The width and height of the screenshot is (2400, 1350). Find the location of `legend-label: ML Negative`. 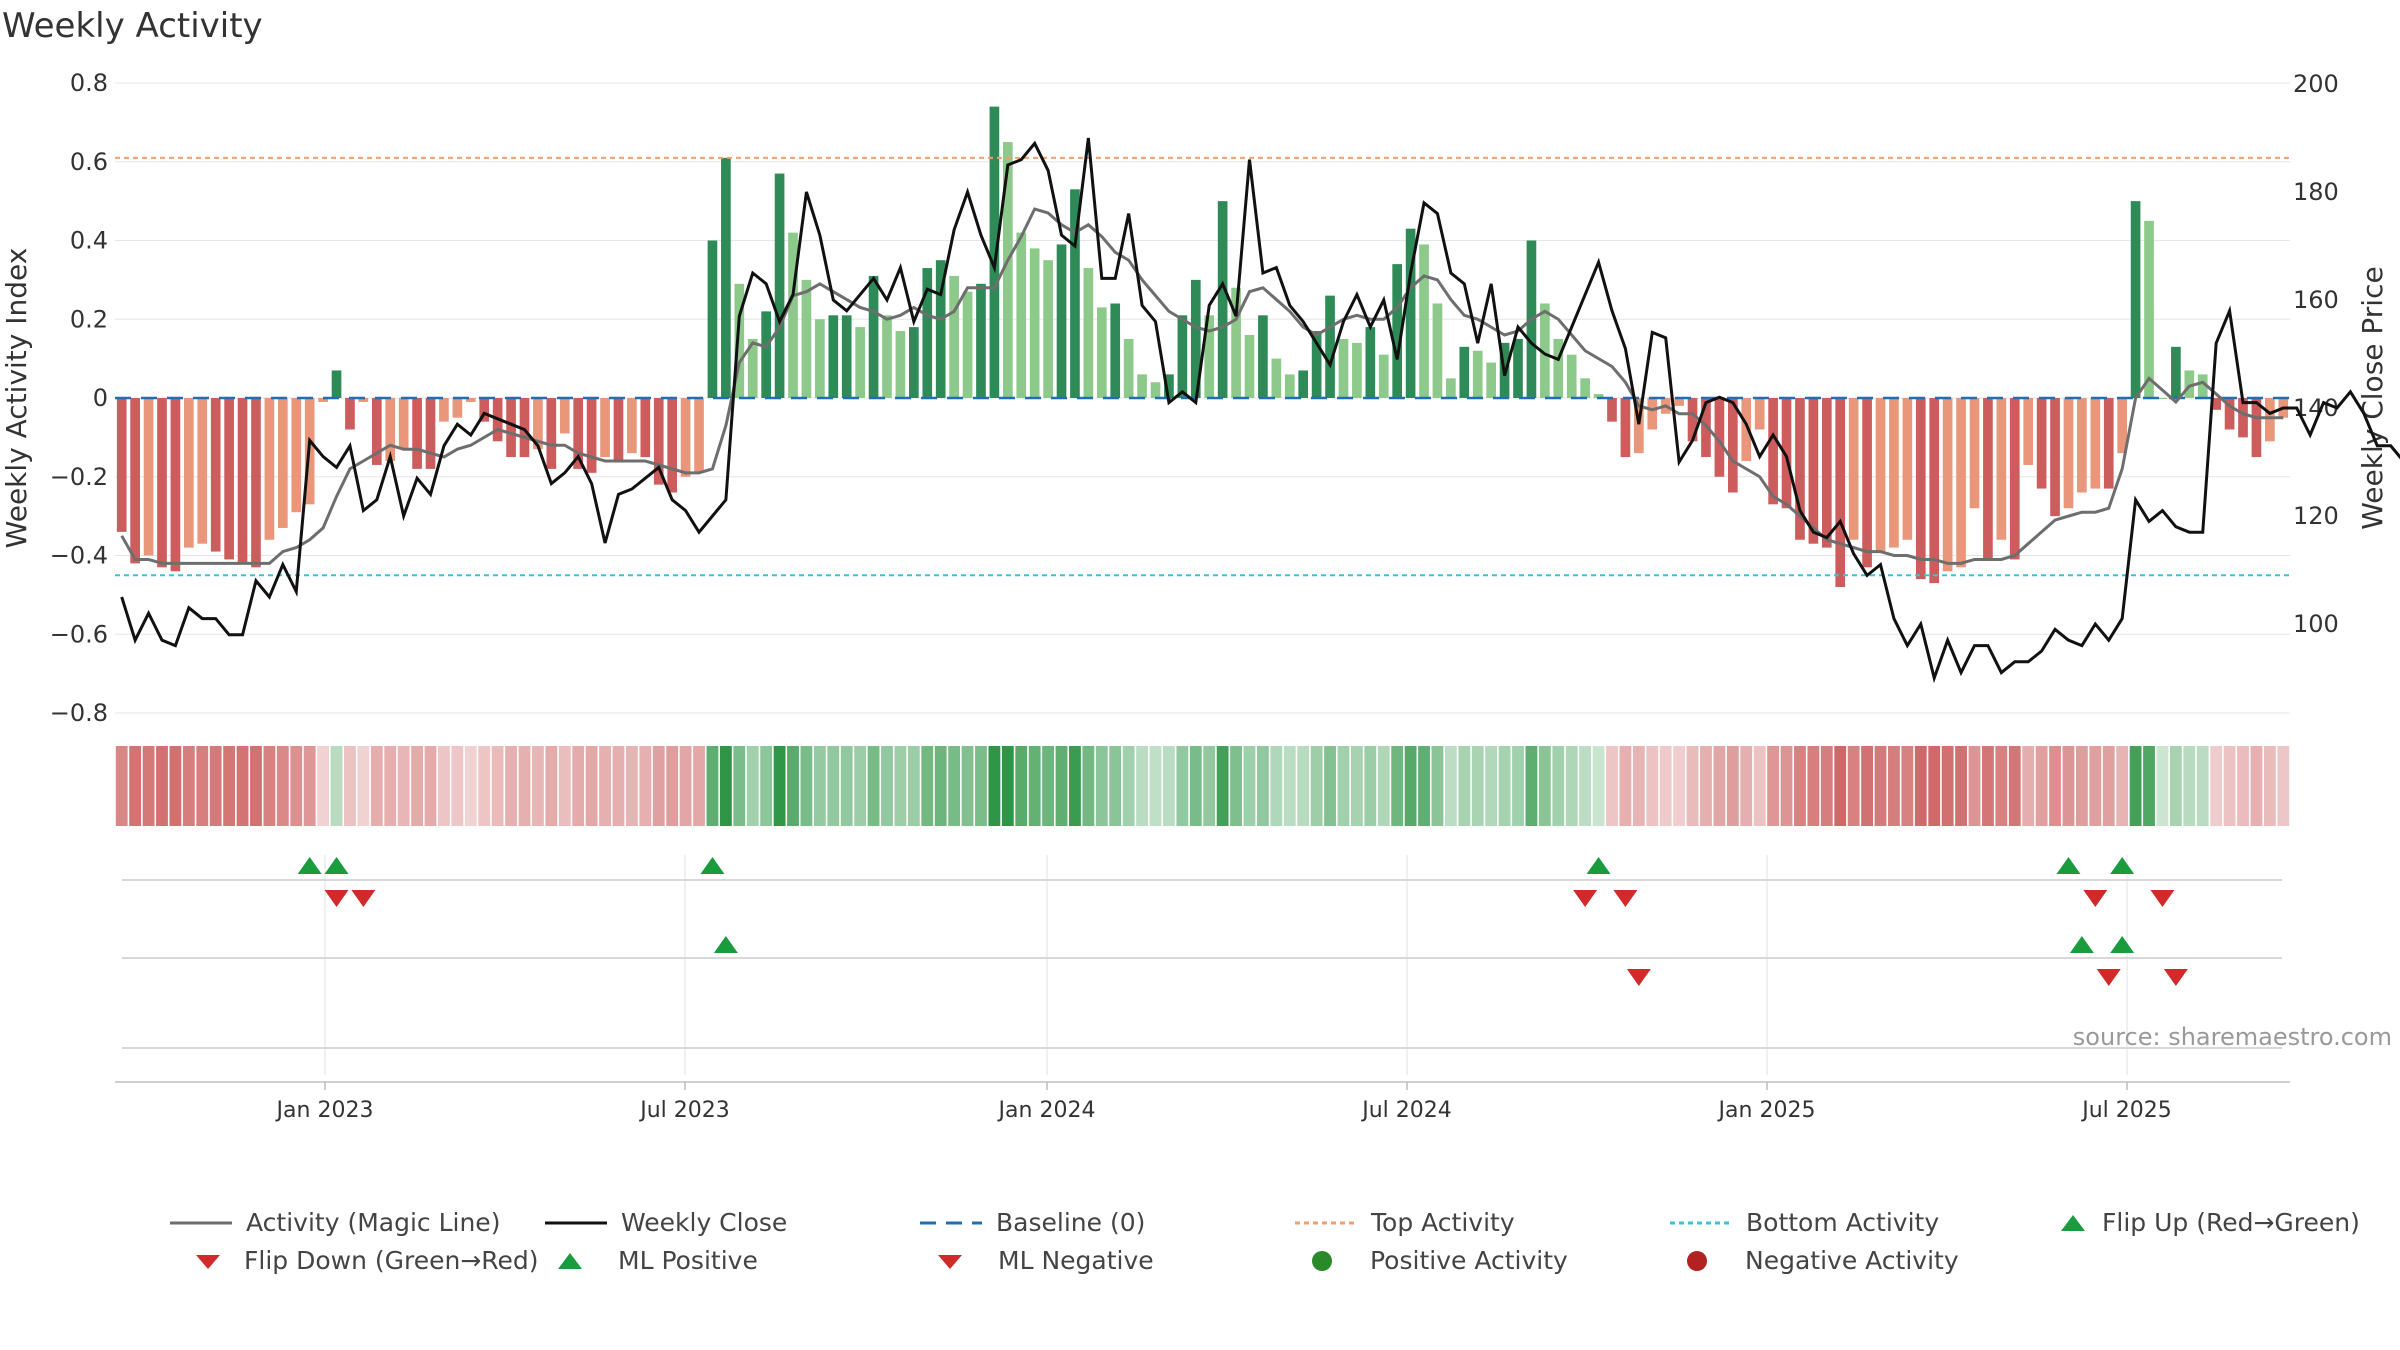

legend-label: ML Negative is located at coordinates (1076, 1260).